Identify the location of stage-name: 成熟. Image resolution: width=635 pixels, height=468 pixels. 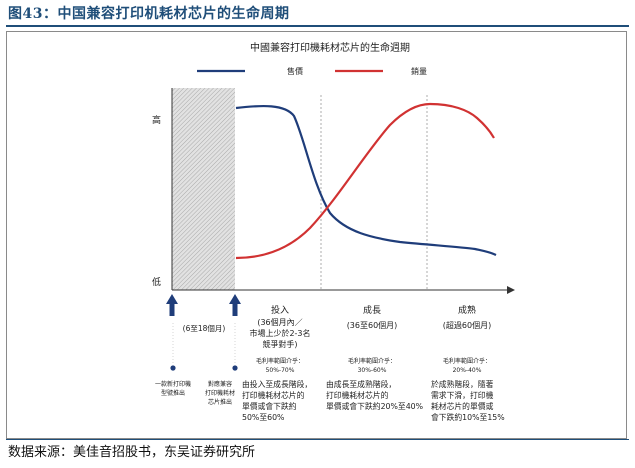
(467, 310).